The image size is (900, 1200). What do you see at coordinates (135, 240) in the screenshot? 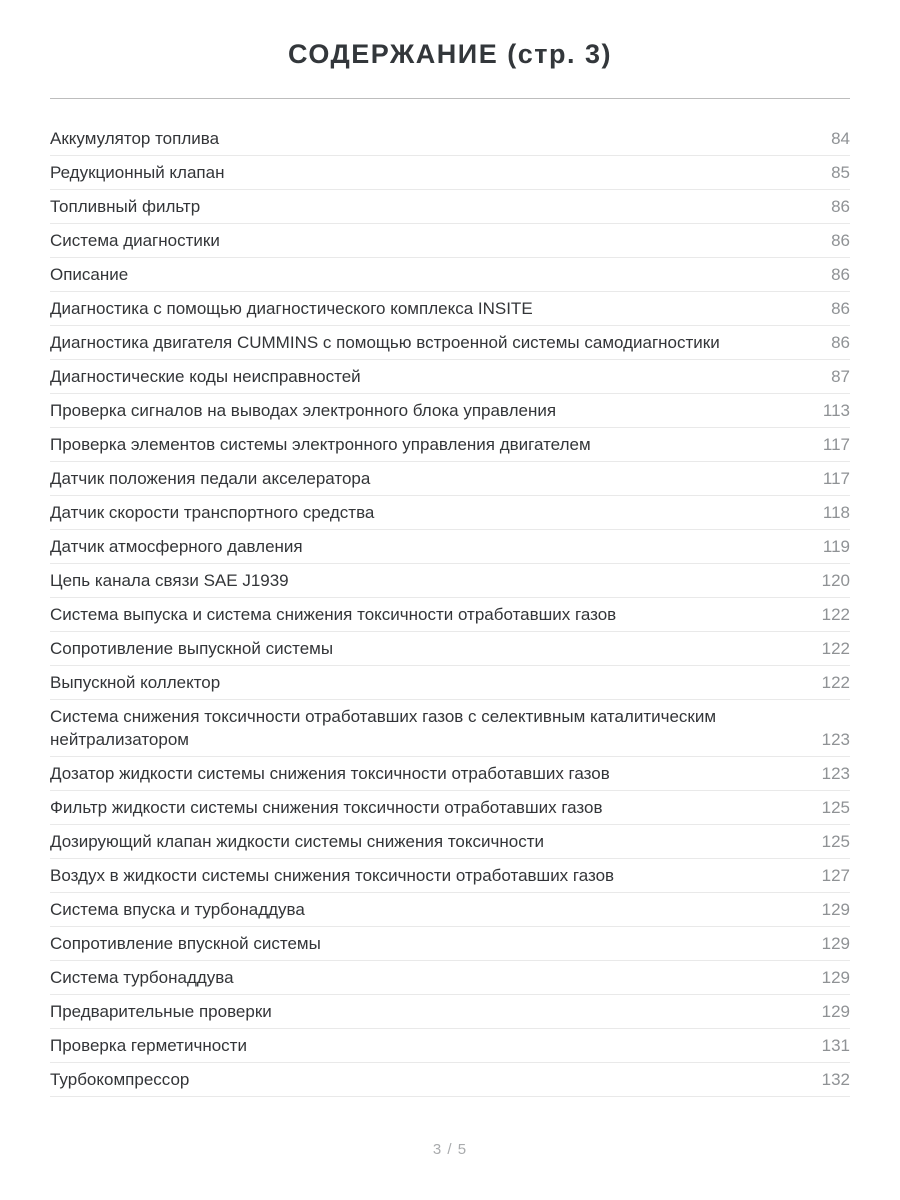
I see `toc-entry-label: Система диагностики` at bounding box center [135, 240].